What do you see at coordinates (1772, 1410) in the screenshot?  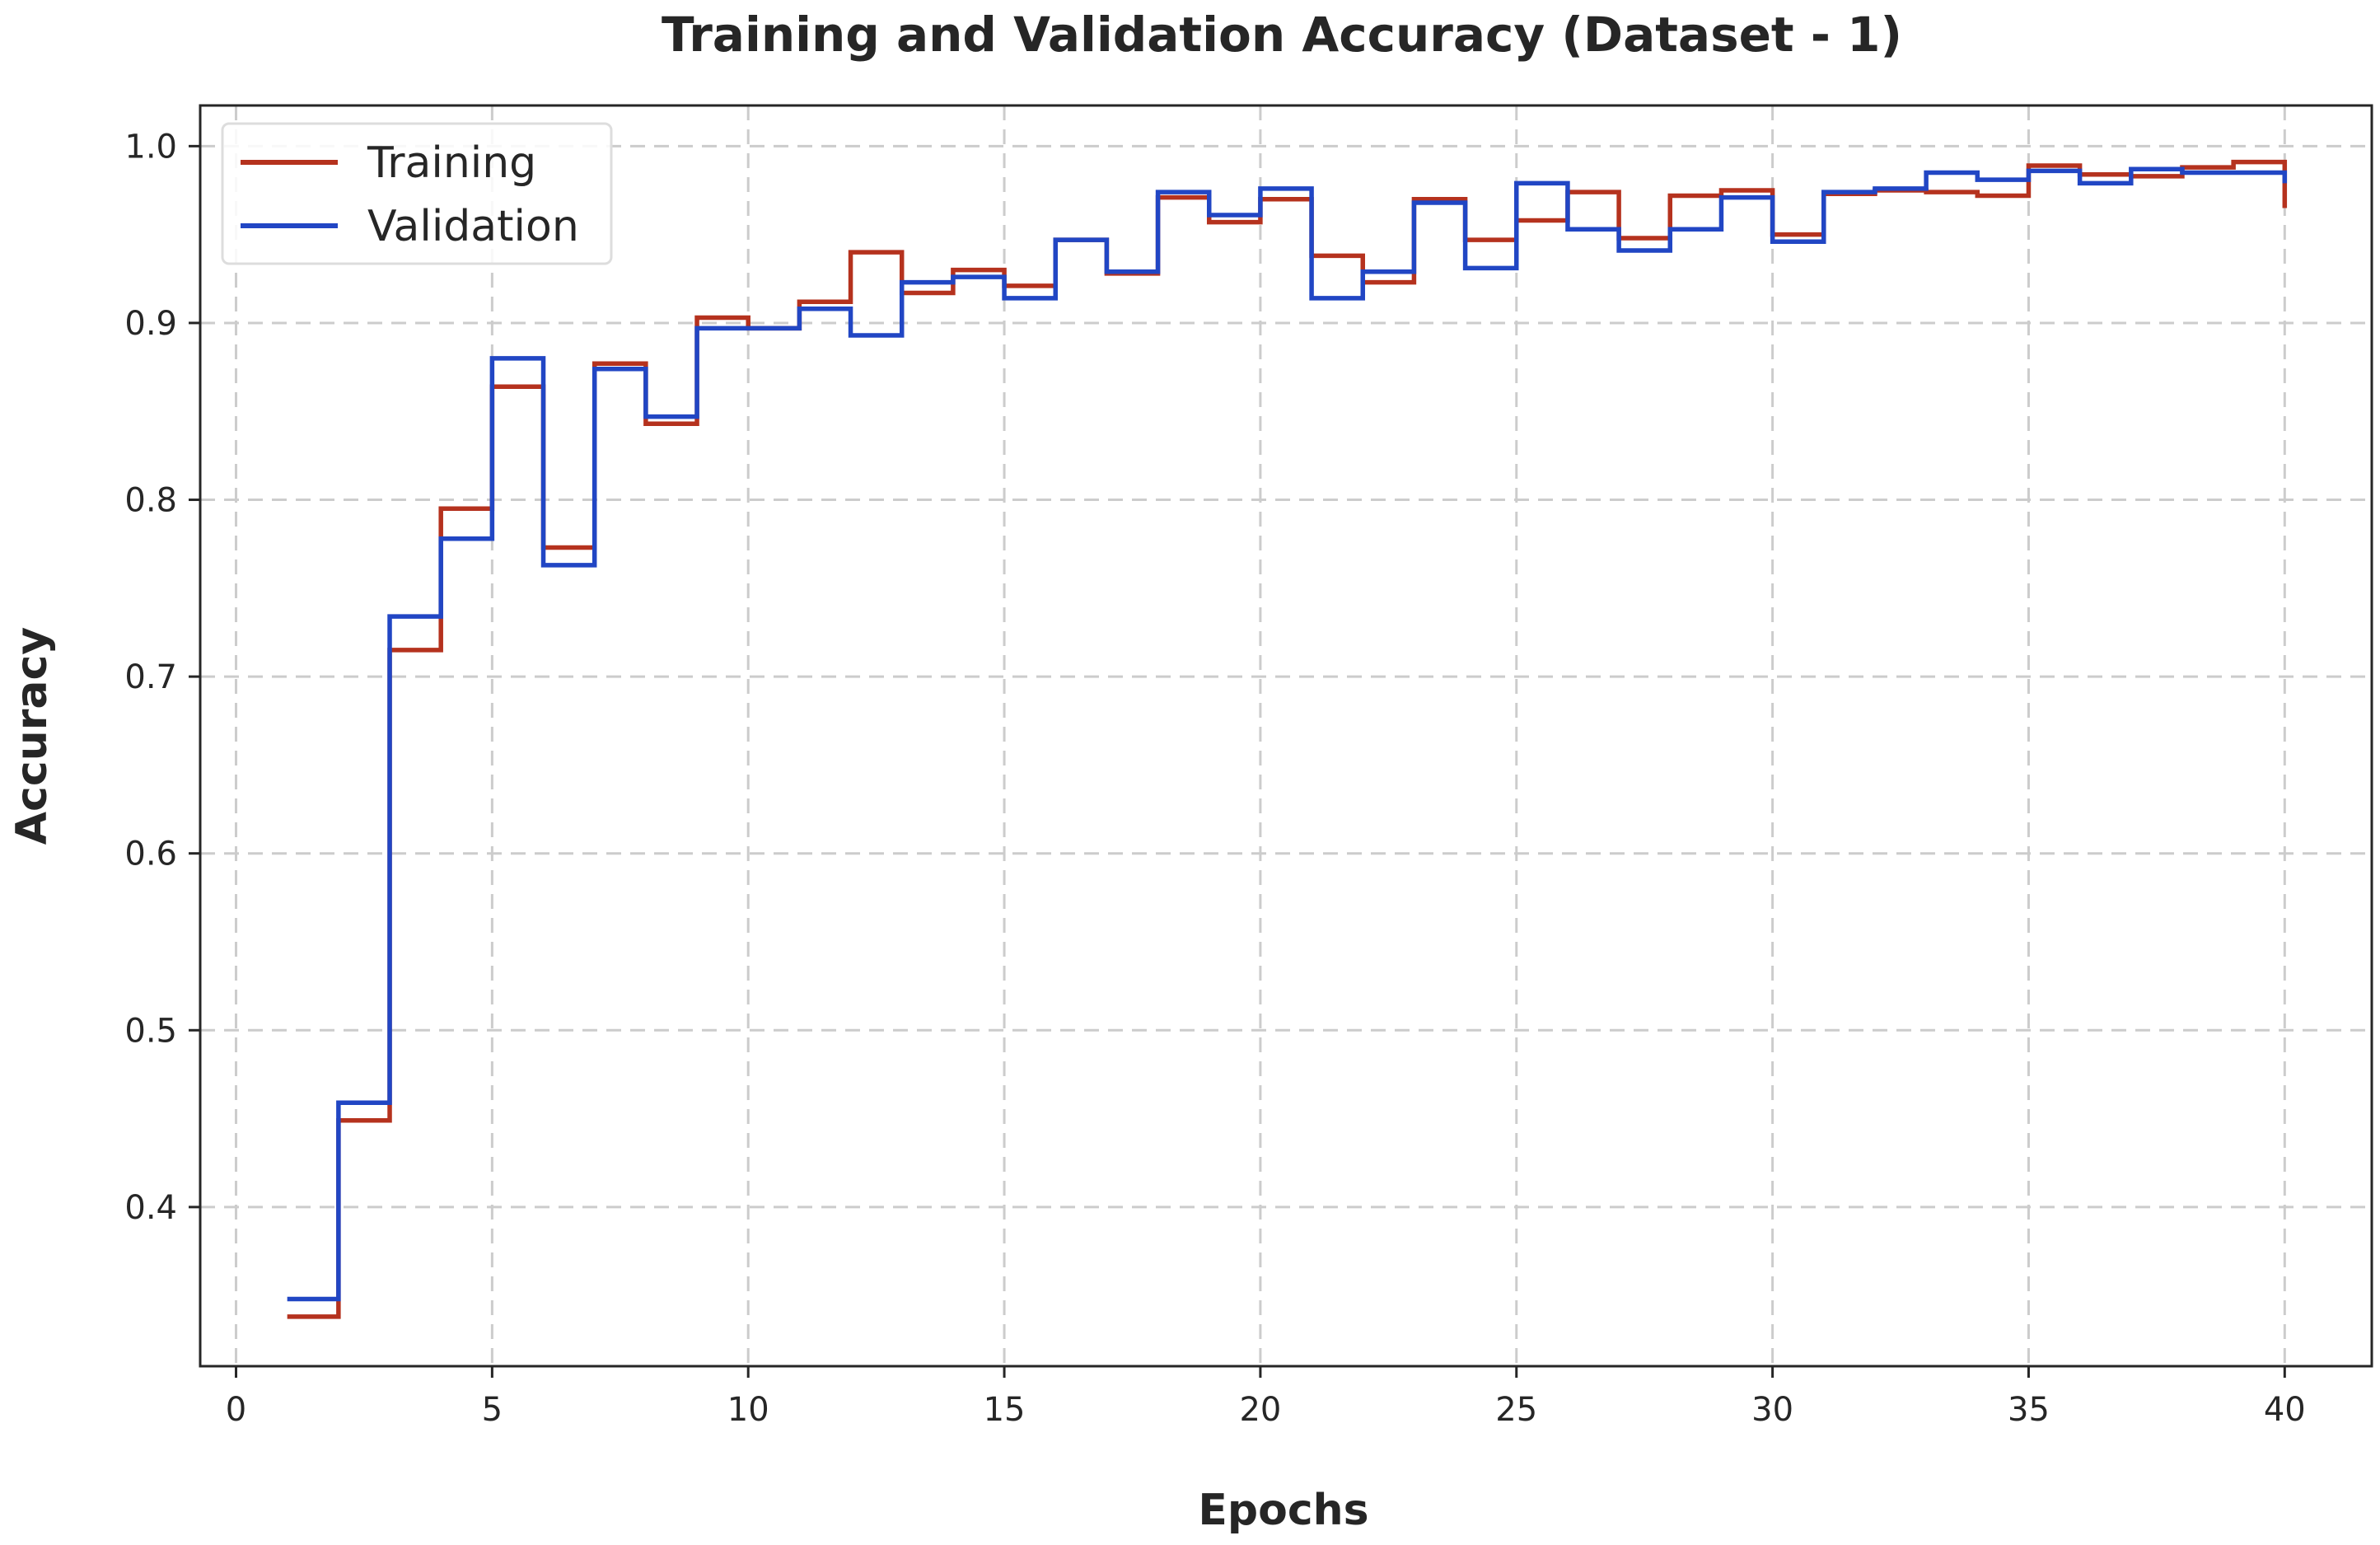 I see `x-tick-label: 30` at bounding box center [1772, 1410].